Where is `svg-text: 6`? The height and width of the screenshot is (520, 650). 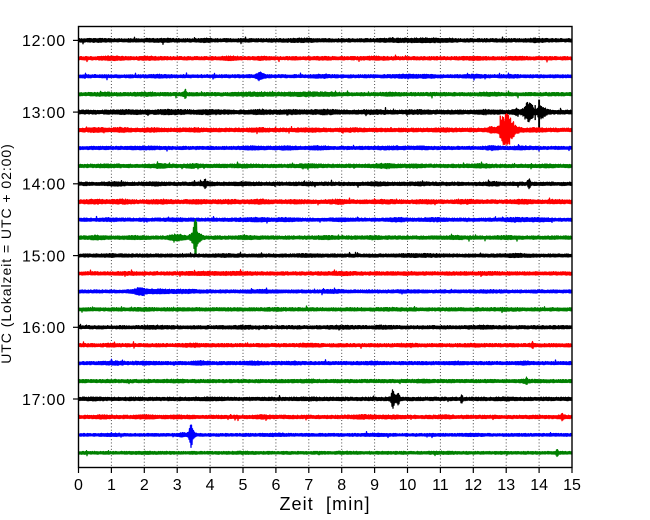 svg-text: 6 is located at coordinates (275, 485).